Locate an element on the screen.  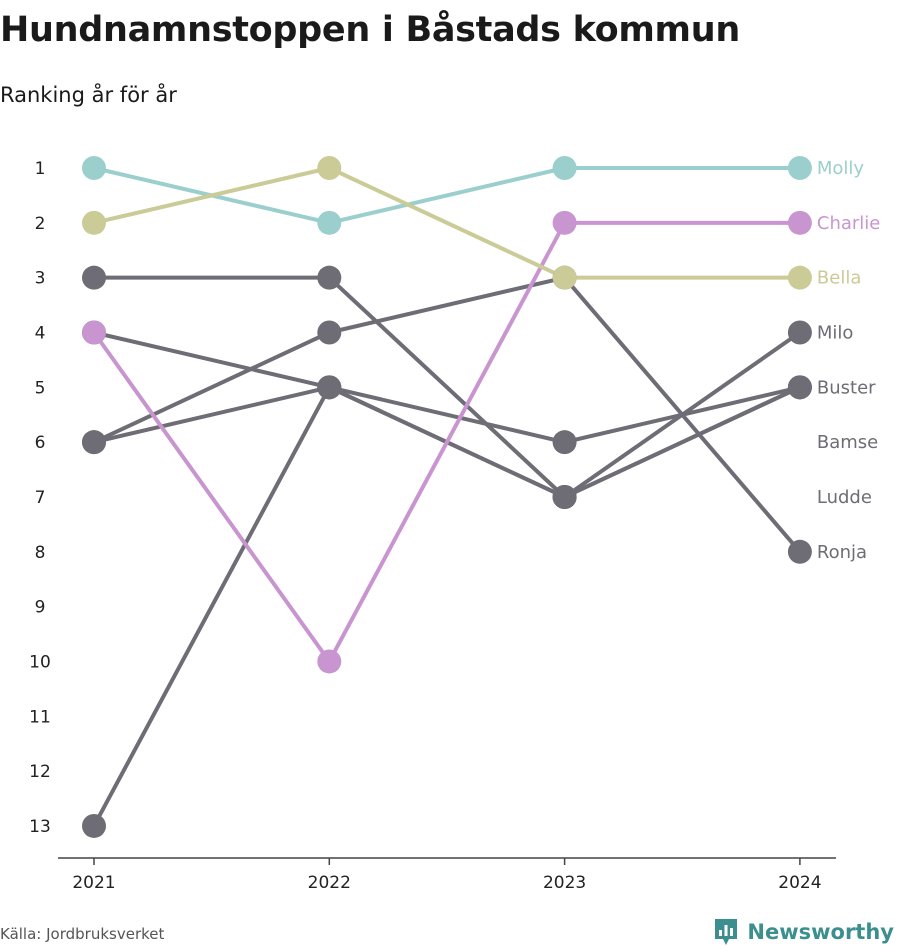
x-tick-label: 2024 is located at coordinates (799, 883).